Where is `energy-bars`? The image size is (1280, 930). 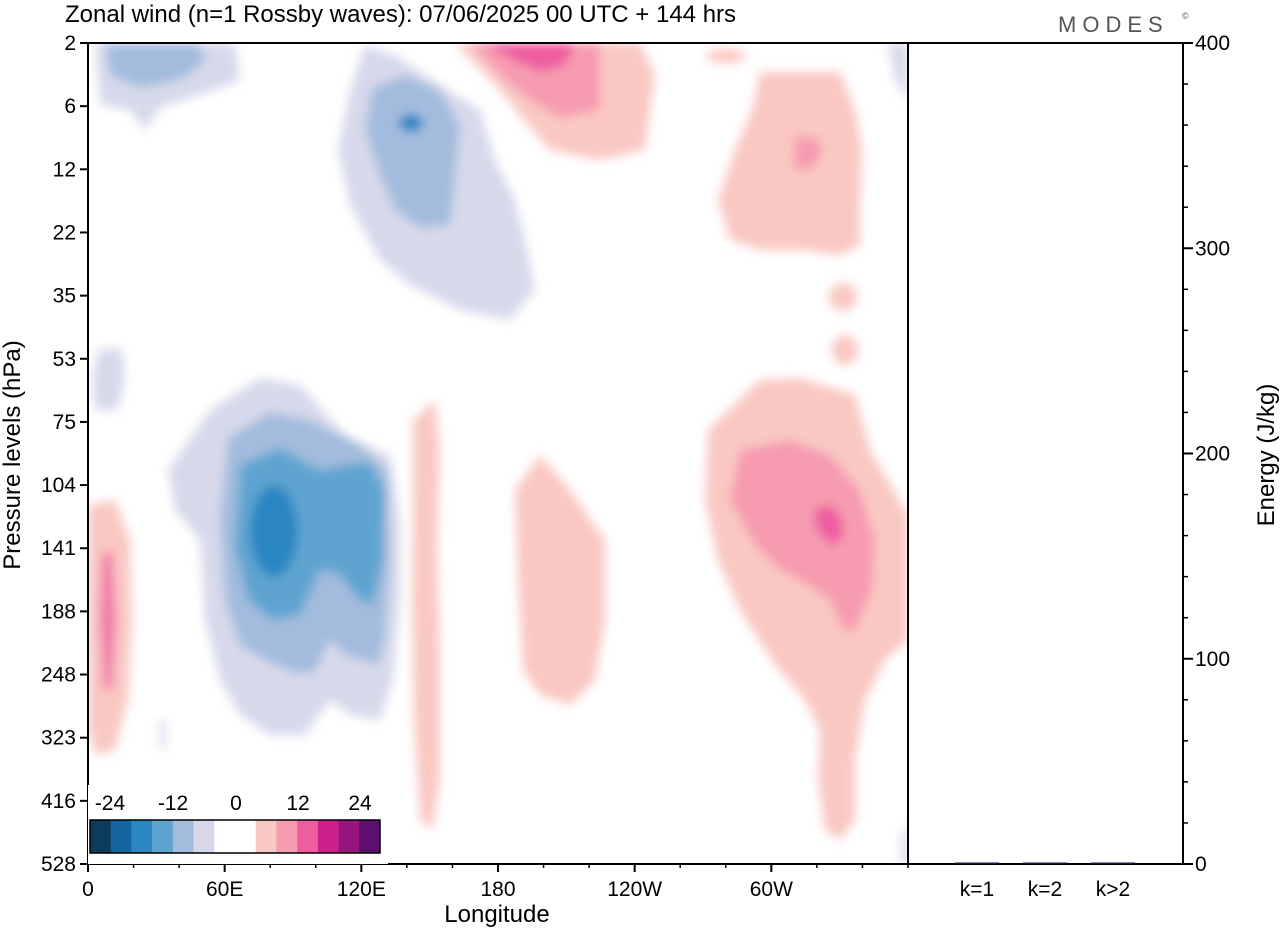
energy-bars is located at coordinates (1045, 863).